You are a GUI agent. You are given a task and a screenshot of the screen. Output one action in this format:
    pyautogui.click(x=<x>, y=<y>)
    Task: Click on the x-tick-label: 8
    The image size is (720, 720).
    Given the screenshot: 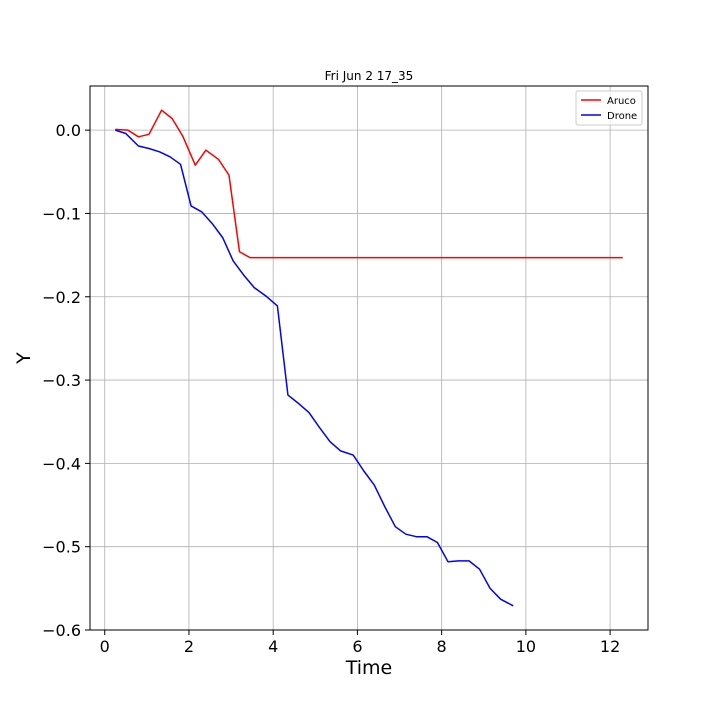 What is the action you would take?
    pyautogui.click(x=442, y=646)
    